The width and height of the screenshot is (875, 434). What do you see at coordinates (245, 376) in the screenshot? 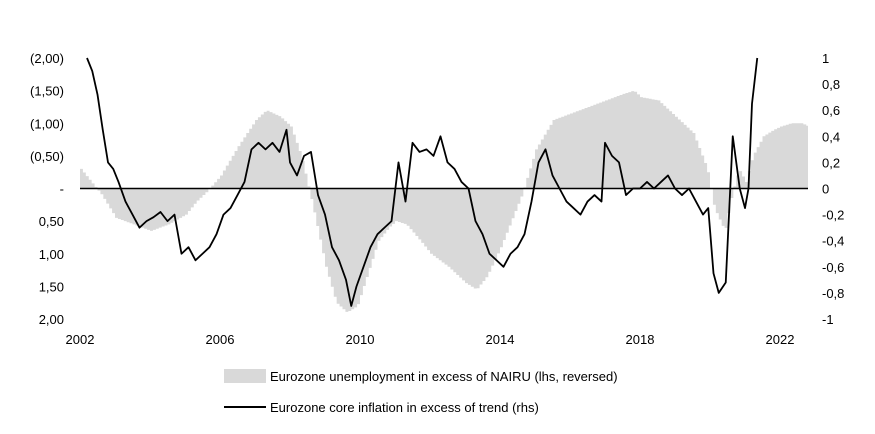
I see `legend-swatch-unemployment` at bounding box center [245, 376].